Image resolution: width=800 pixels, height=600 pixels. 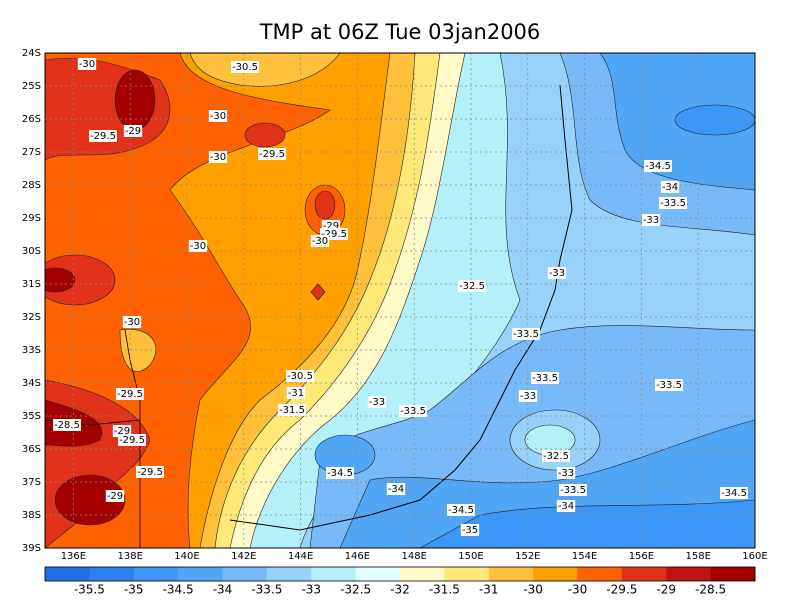 I want to click on lat-tick-label: 37S, so click(x=31, y=482).